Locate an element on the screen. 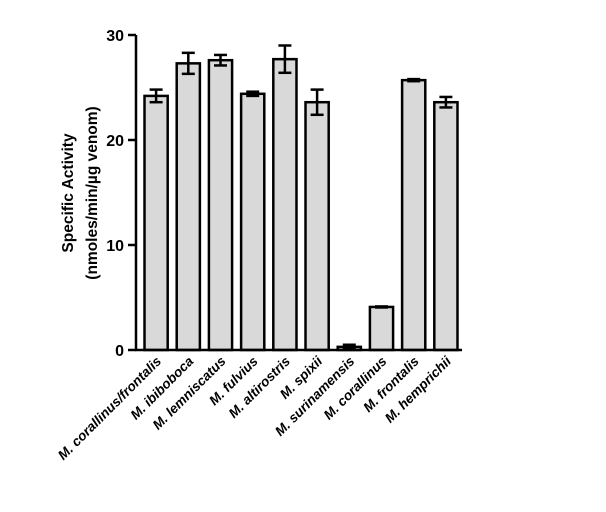 The height and width of the screenshot is (512, 606). y-axis-label-line1: Specific Activity is located at coordinates (68, 193).